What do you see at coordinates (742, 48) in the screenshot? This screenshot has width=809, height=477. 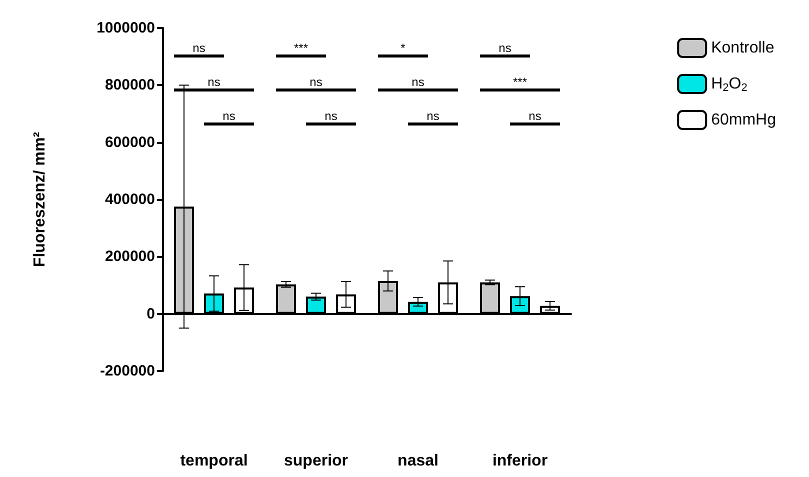 I see `legend-label: Kontrolle` at bounding box center [742, 48].